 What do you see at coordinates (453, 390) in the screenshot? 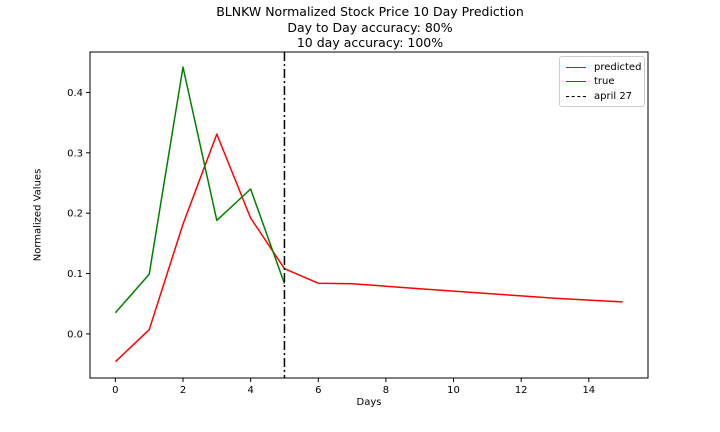
I see `x-tick-label-10: 10` at bounding box center [453, 390].